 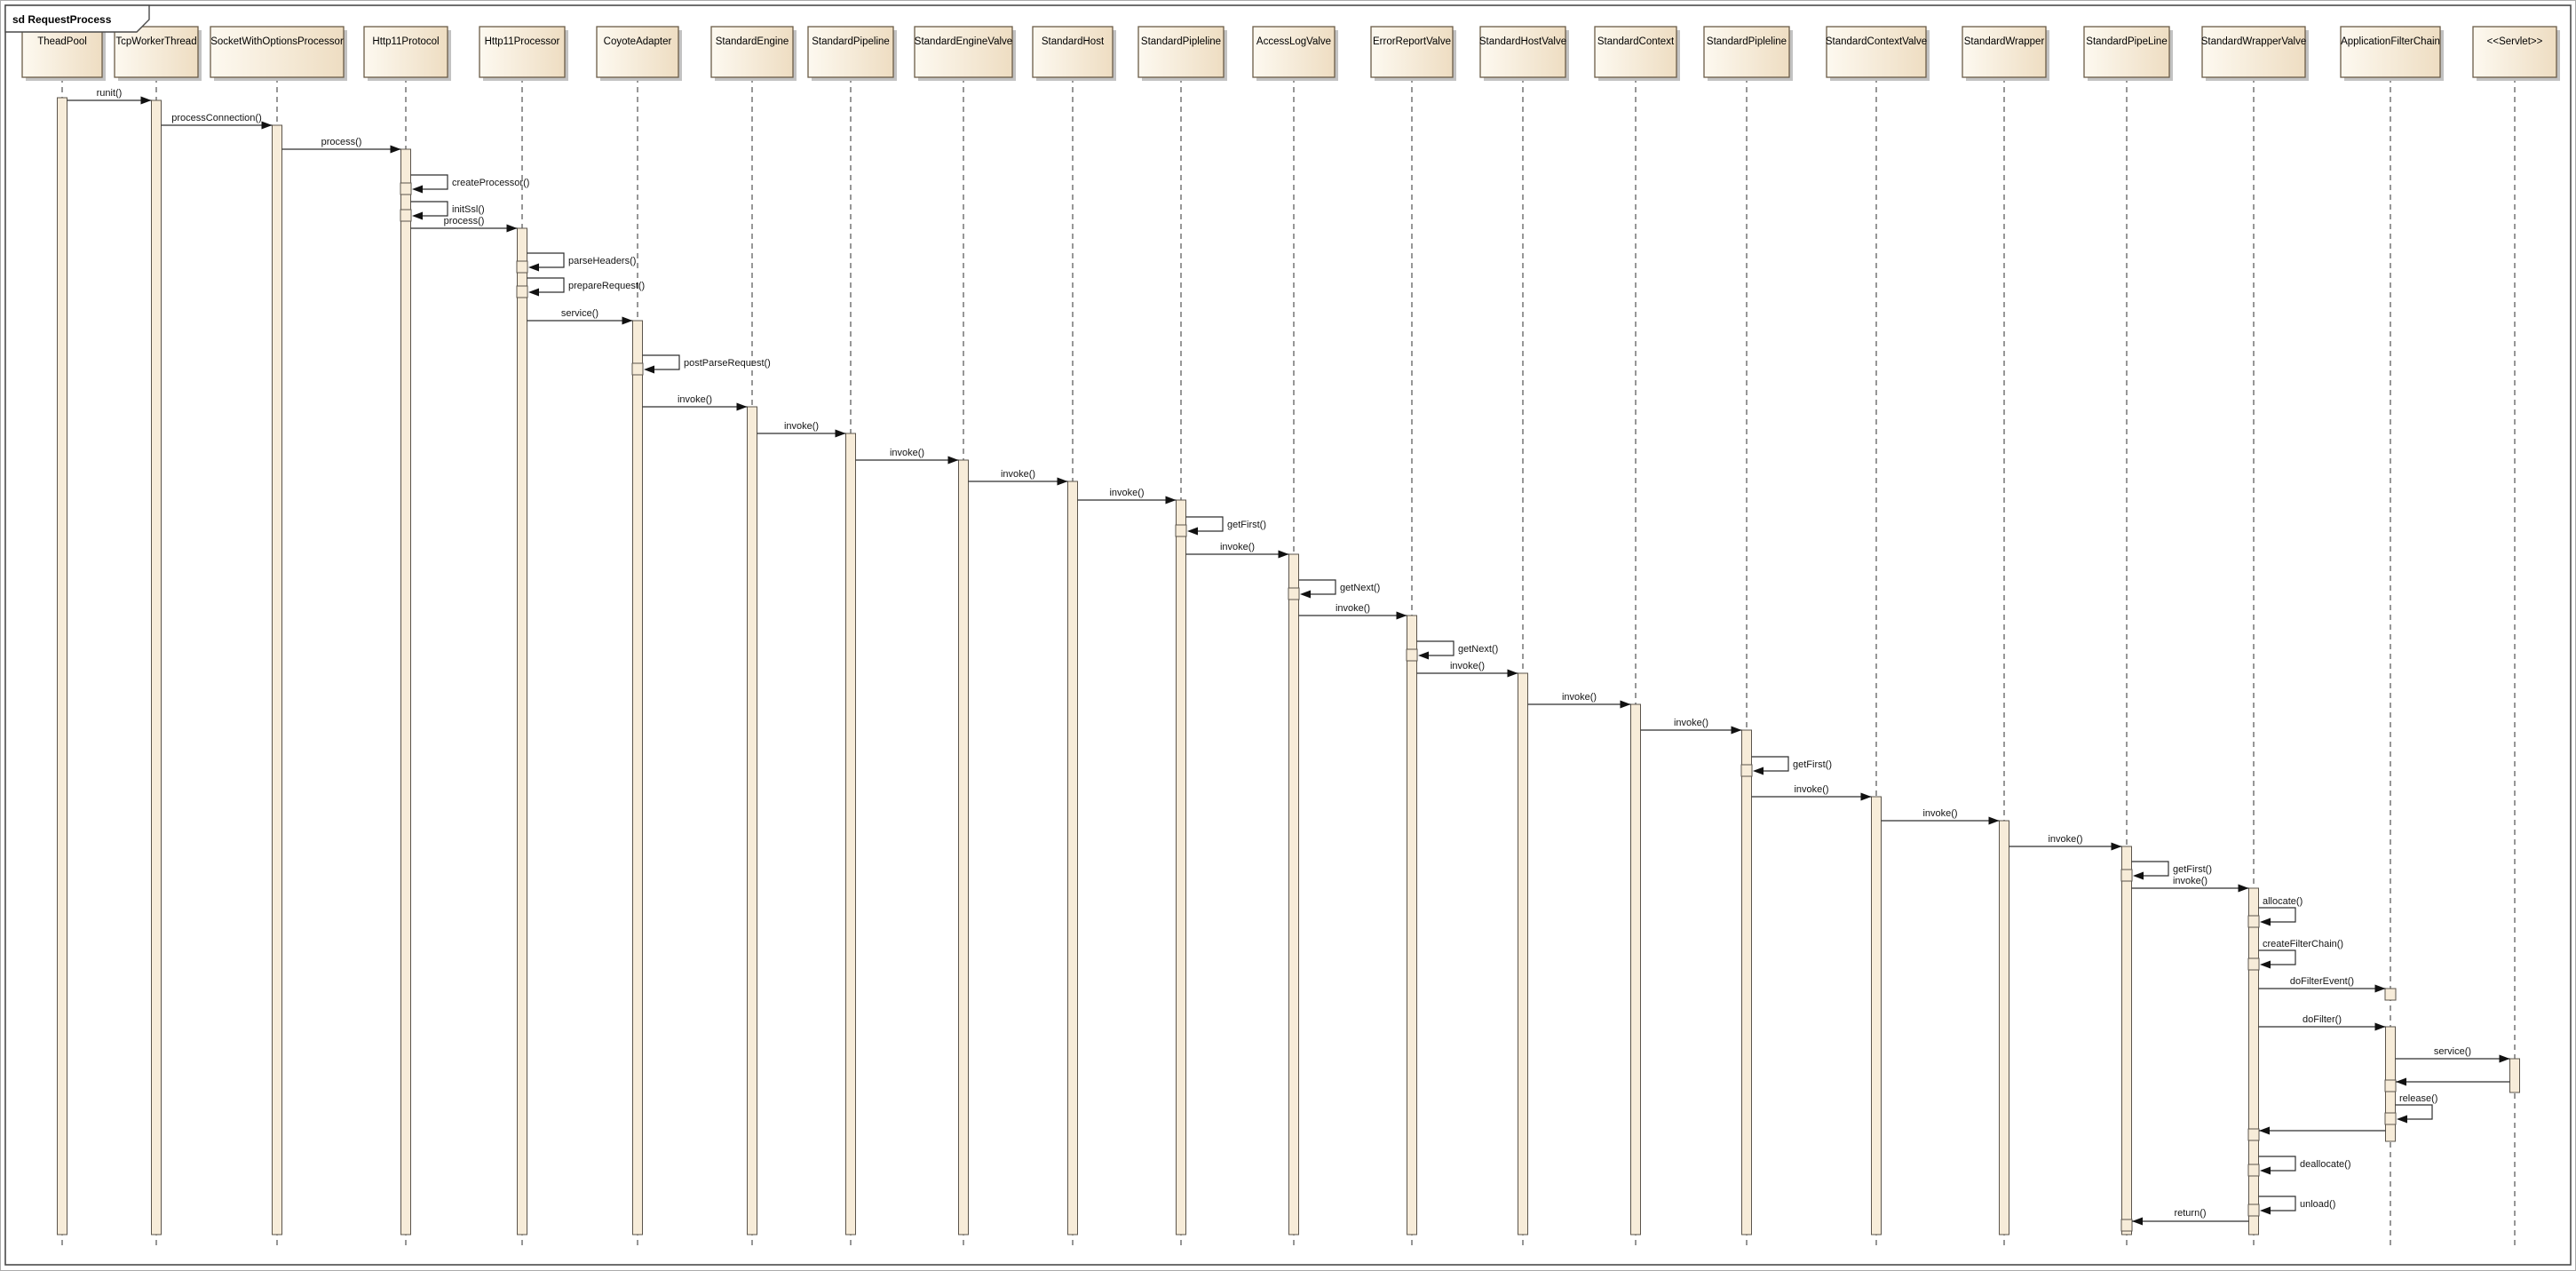 I want to click on lifeline-header: Http11Protocol, so click(x=407, y=54).